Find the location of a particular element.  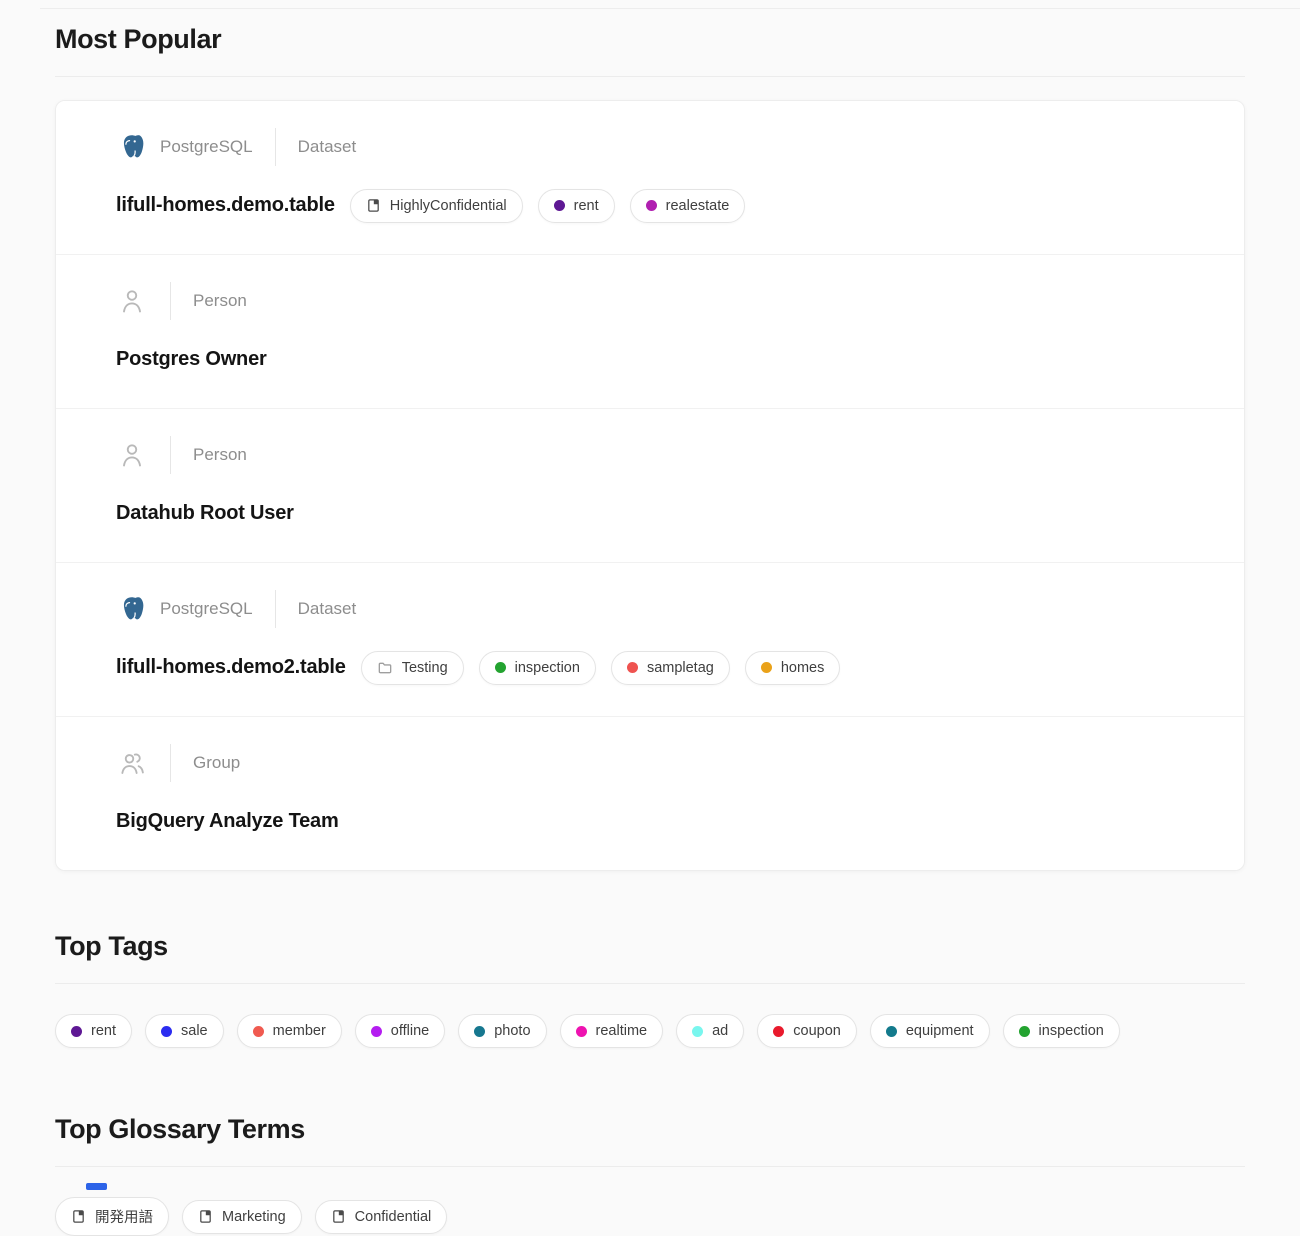

entity-name-link: lifull-homes.demo2.table is located at coordinates (231, 667).